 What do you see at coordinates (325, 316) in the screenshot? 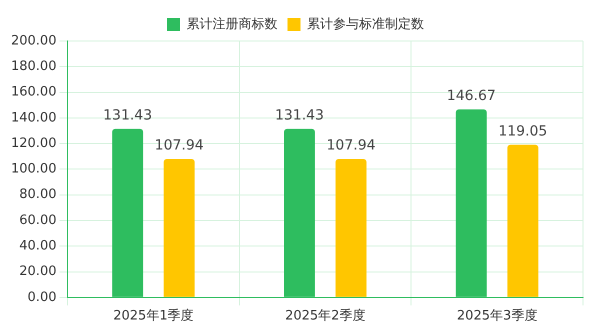
I see `x-tick-label: 2025年2季度` at bounding box center [325, 316].